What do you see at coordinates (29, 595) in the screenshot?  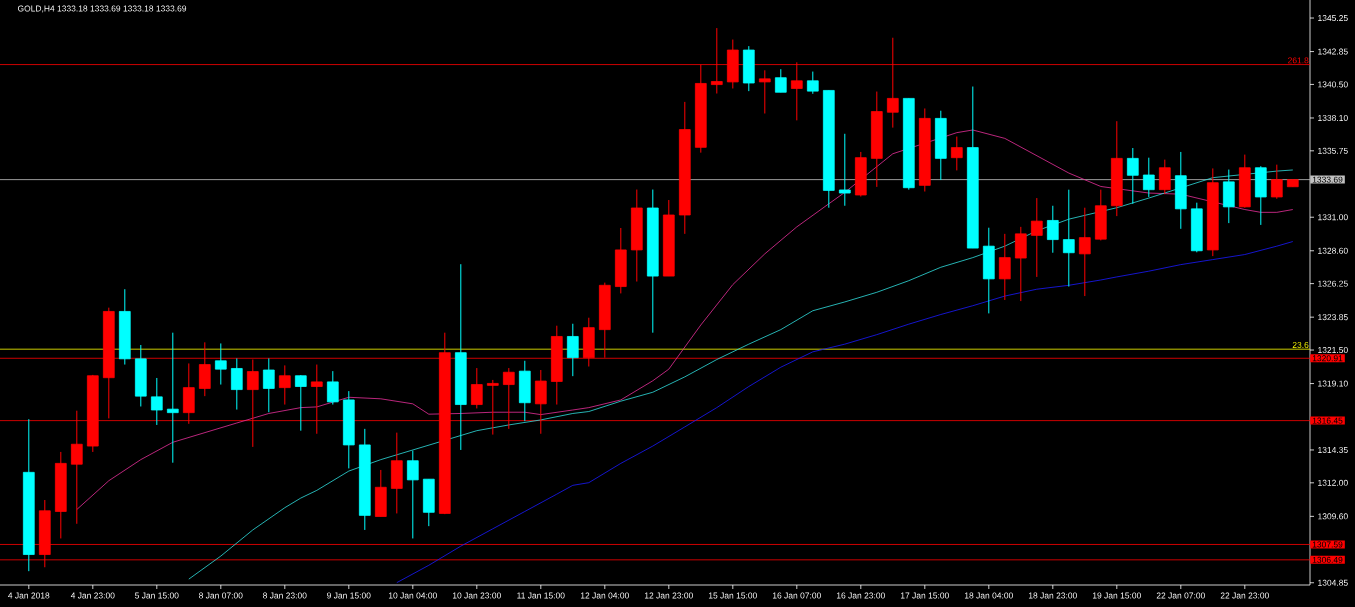 I see `x-tick-label: 4 Jan 2018` at bounding box center [29, 595].